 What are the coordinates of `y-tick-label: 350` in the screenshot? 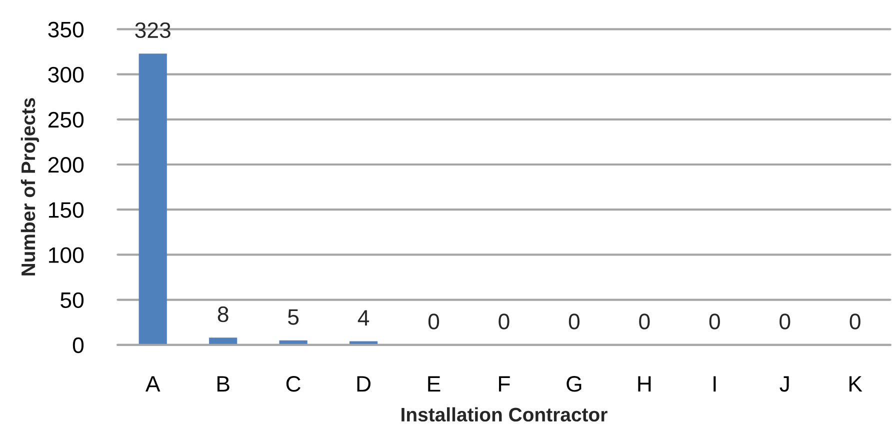 It's located at (66, 30).